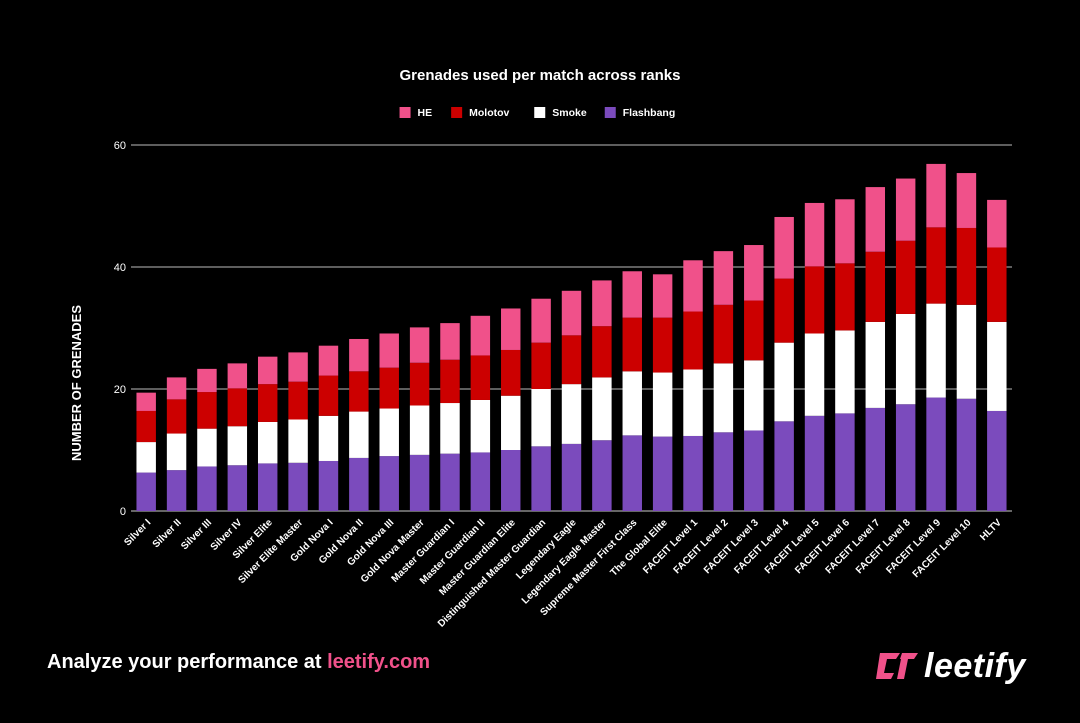 The width and height of the screenshot is (1080, 723). I want to click on x-tick-label: FACEIT Level 10, so click(942, 548).